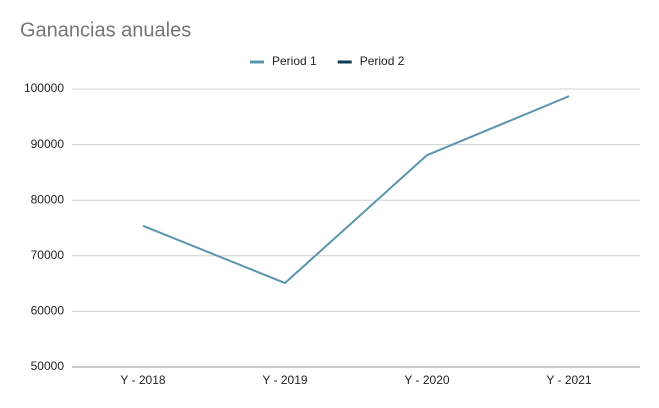 The height and width of the screenshot is (408, 659). What do you see at coordinates (48, 144) in the screenshot?
I see `y-tick-label: 90000` at bounding box center [48, 144].